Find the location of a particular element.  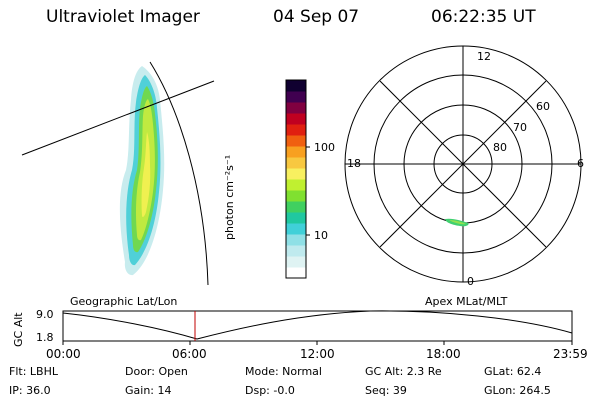

x-tick-2359: 23:59 is located at coordinates (570, 354).